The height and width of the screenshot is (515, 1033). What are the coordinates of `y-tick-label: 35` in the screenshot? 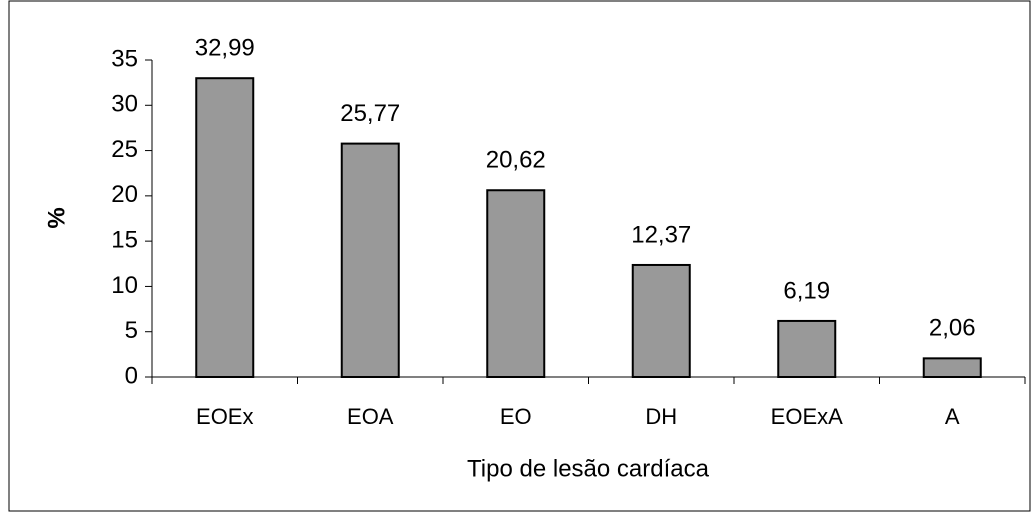 It's located at (124, 58).